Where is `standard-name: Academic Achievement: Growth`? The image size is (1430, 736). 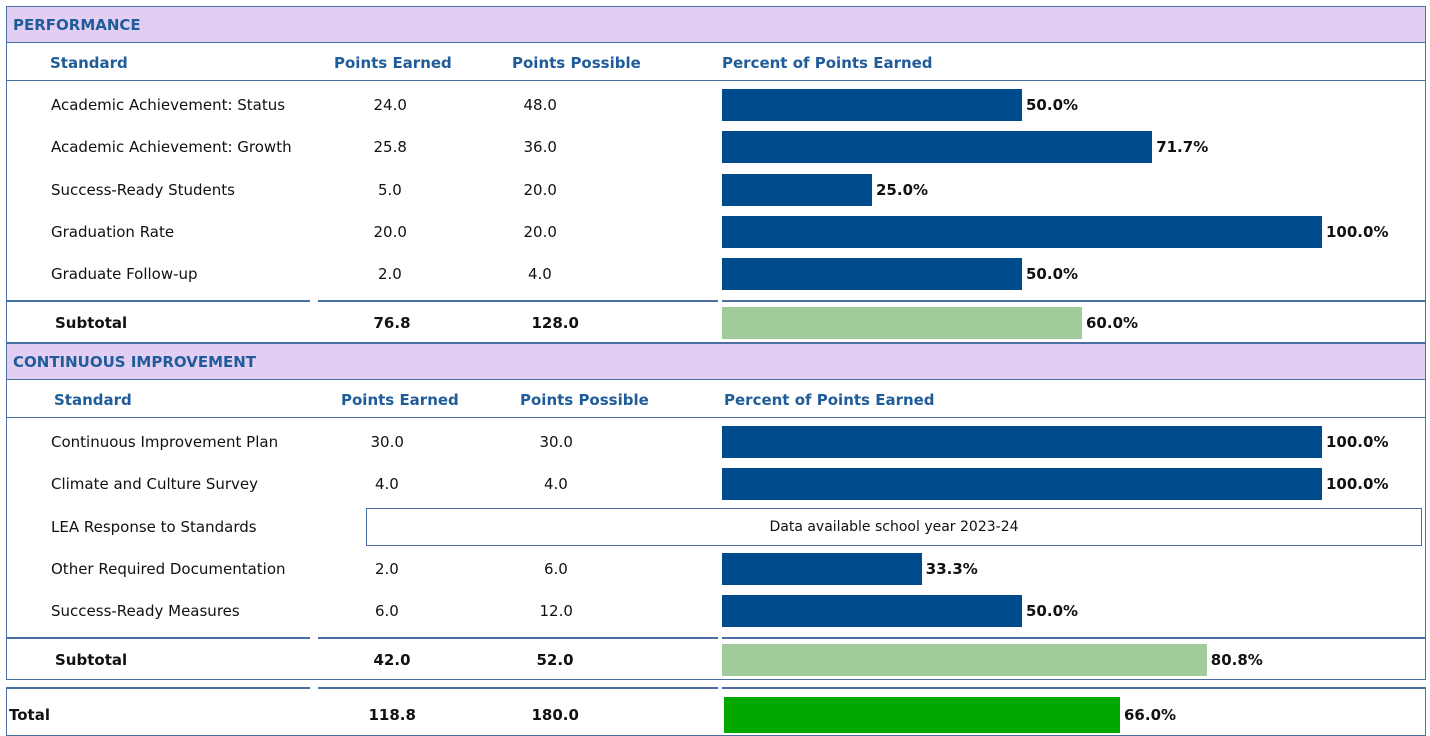 standard-name: Academic Achievement: Growth is located at coordinates (171, 147).